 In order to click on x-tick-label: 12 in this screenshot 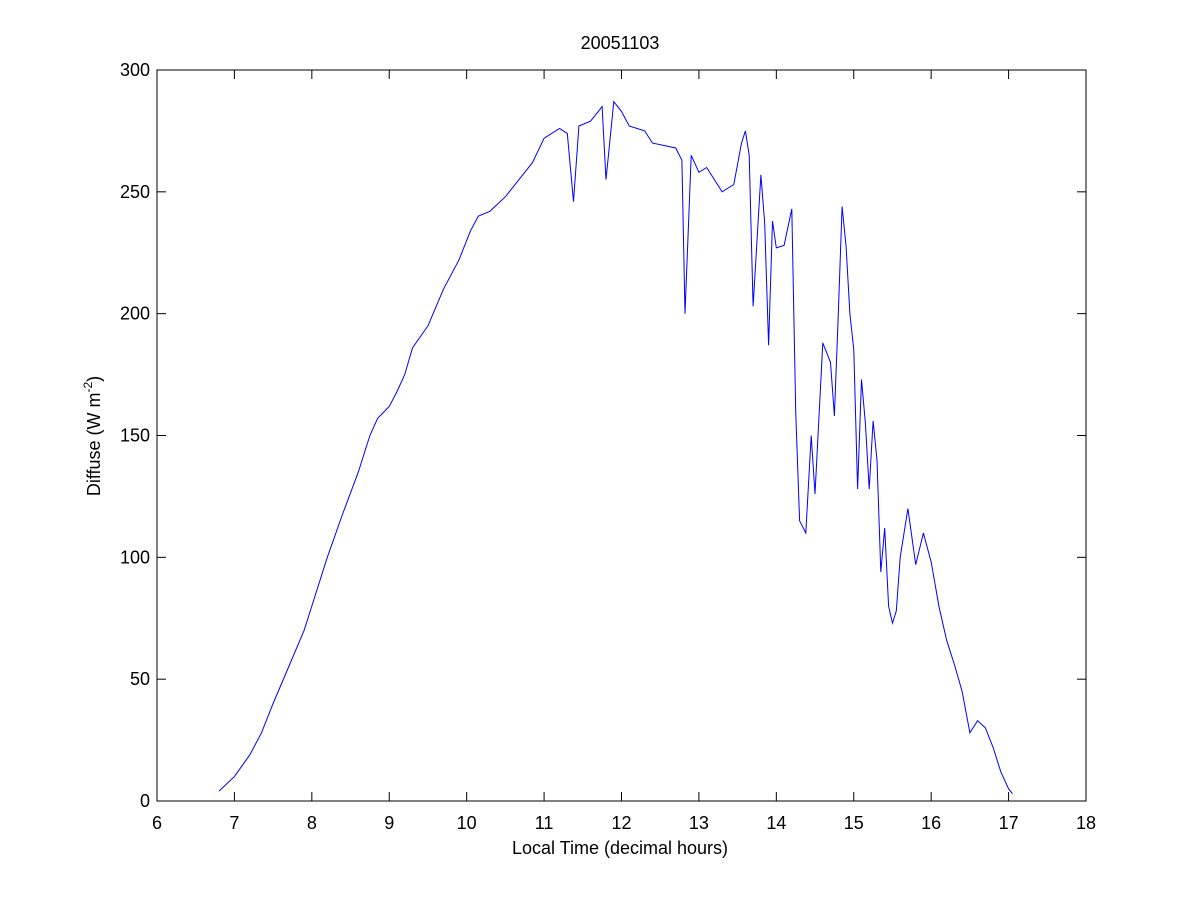, I will do `click(621, 823)`.